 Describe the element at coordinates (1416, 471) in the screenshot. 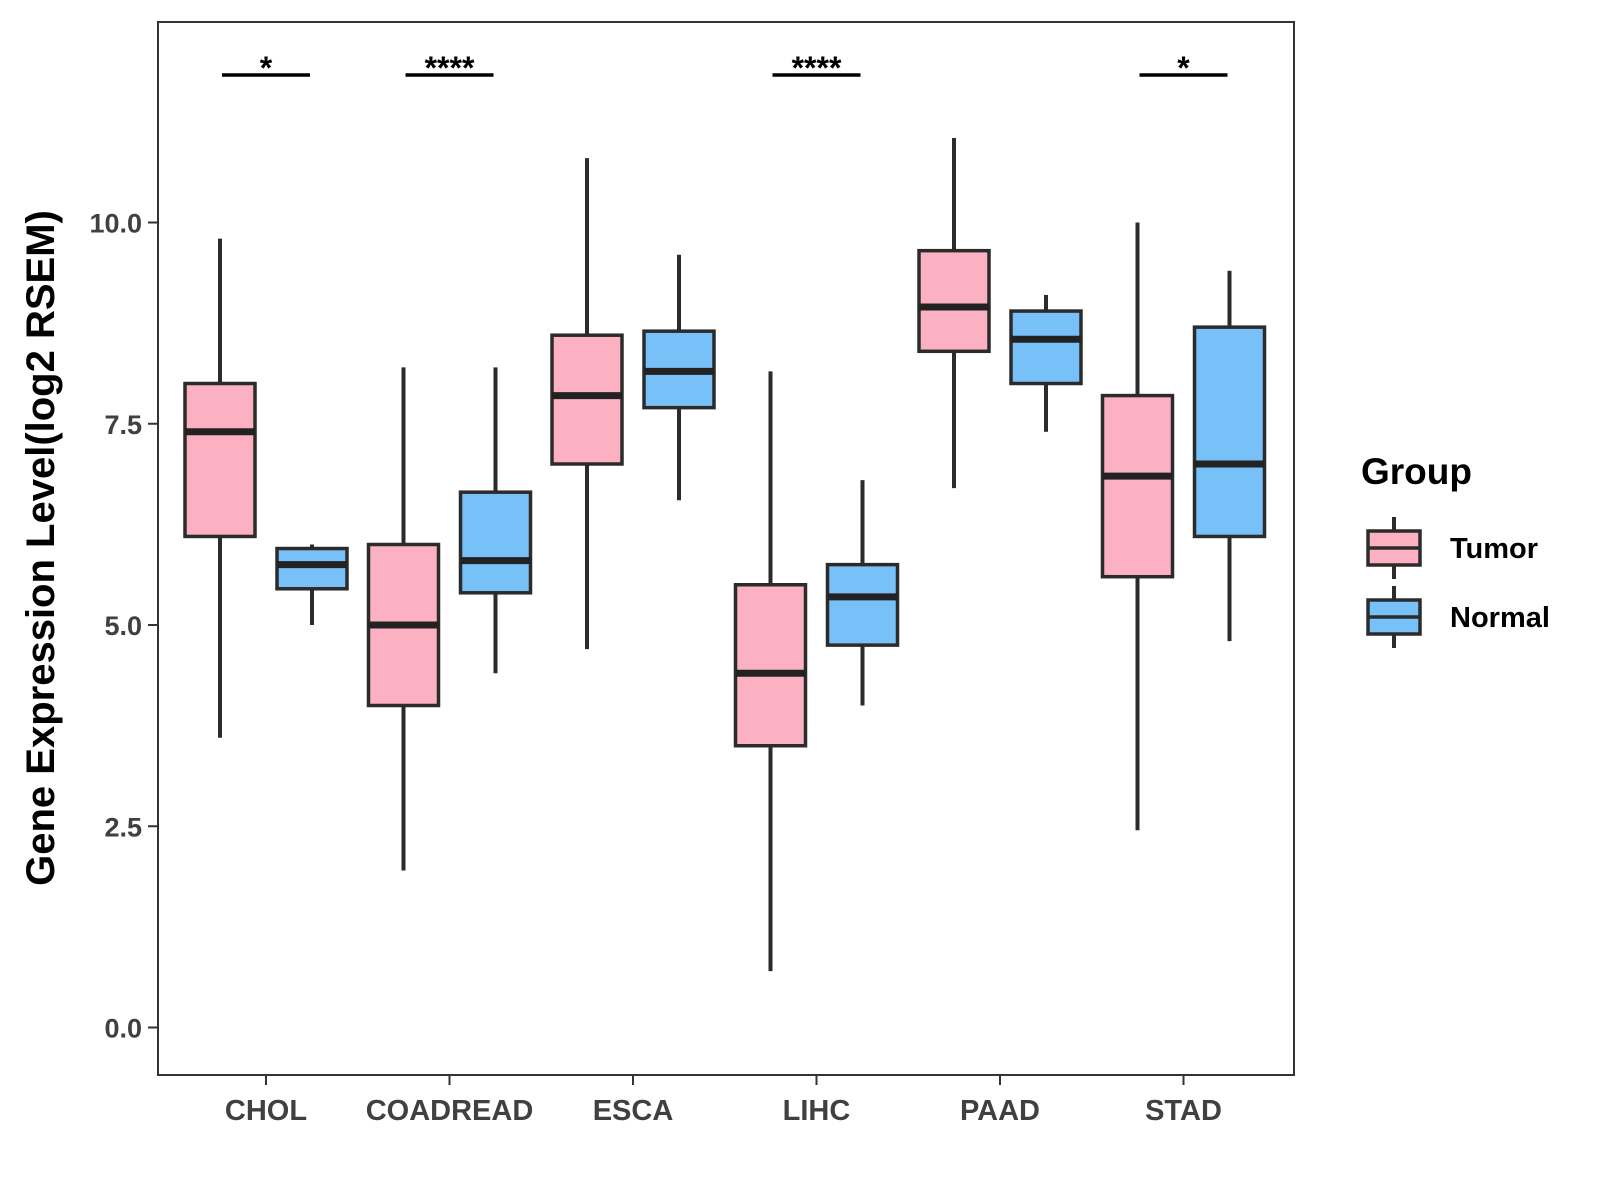

I see `legend-title: Group` at that location.